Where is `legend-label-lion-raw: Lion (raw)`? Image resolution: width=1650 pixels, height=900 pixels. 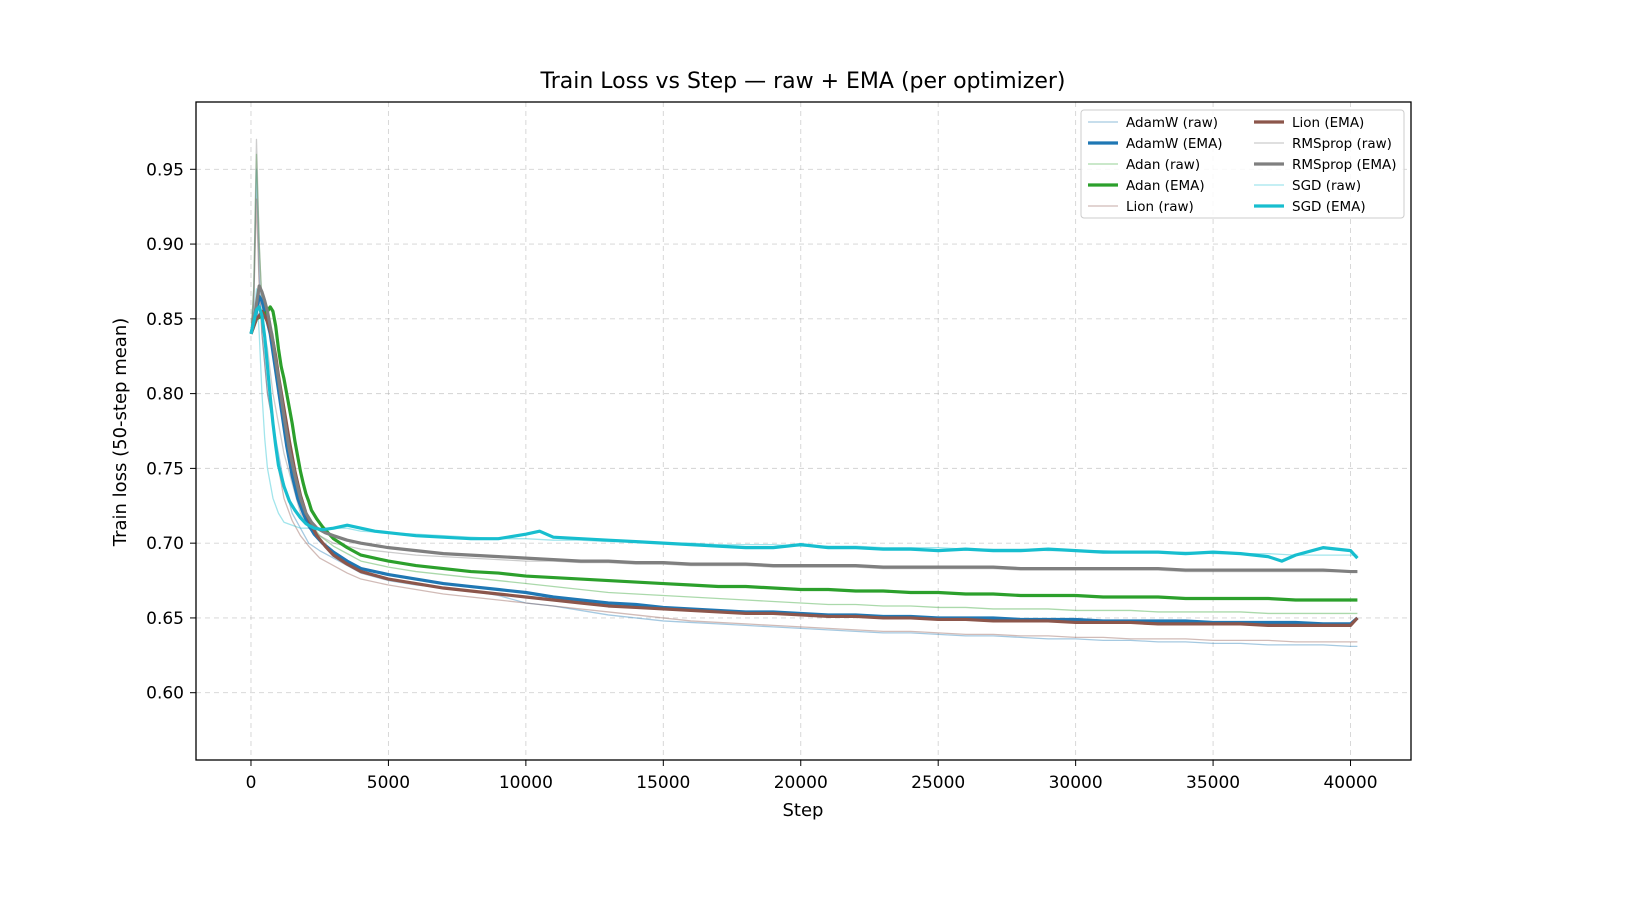 legend-label-lion-raw: Lion (raw) is located at coordinates (1160, 207).